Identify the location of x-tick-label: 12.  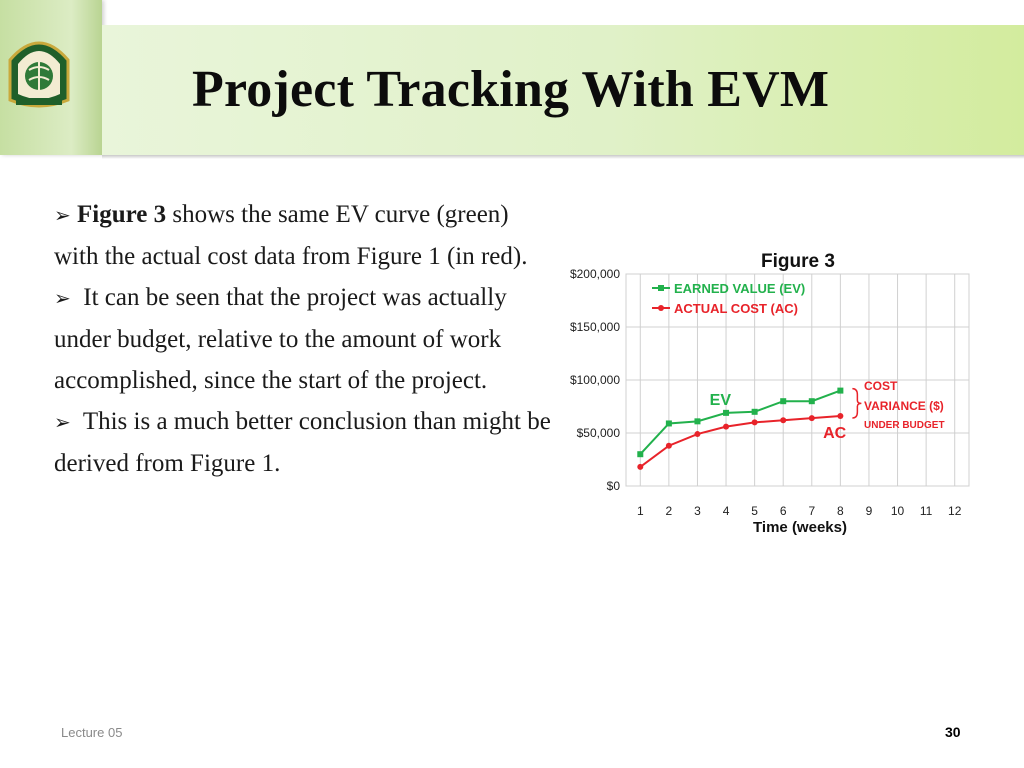
(955, 511).